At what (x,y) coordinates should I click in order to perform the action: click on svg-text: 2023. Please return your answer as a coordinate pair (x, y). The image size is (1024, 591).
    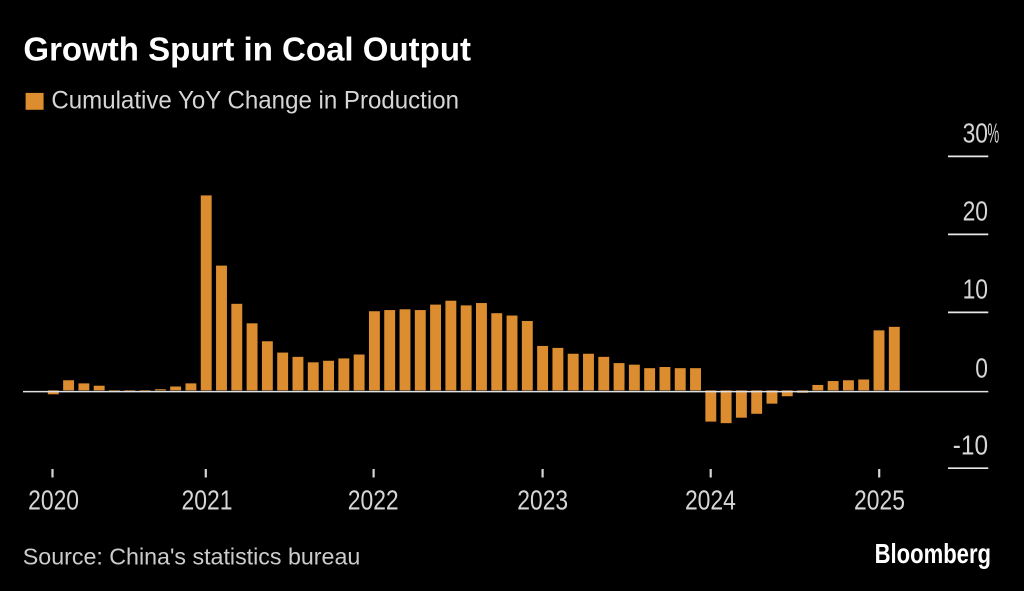
    Looking at the image, I should click on (542, 500).